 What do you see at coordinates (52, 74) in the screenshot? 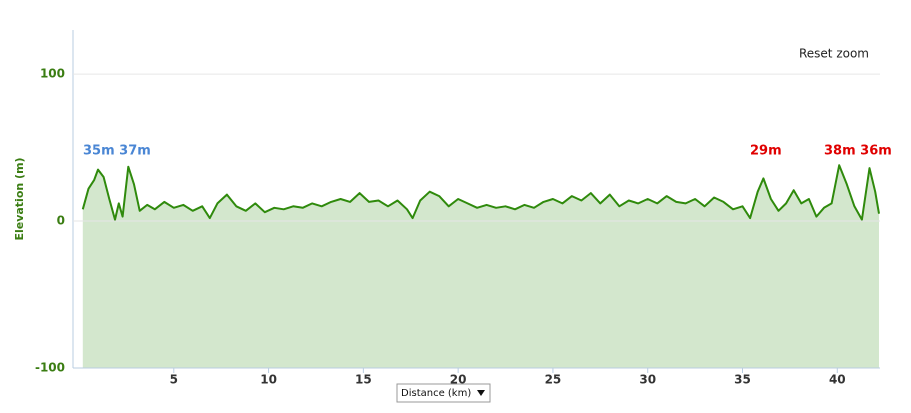
I see `y-tick-label: 100` at bounding box center [52, 74].